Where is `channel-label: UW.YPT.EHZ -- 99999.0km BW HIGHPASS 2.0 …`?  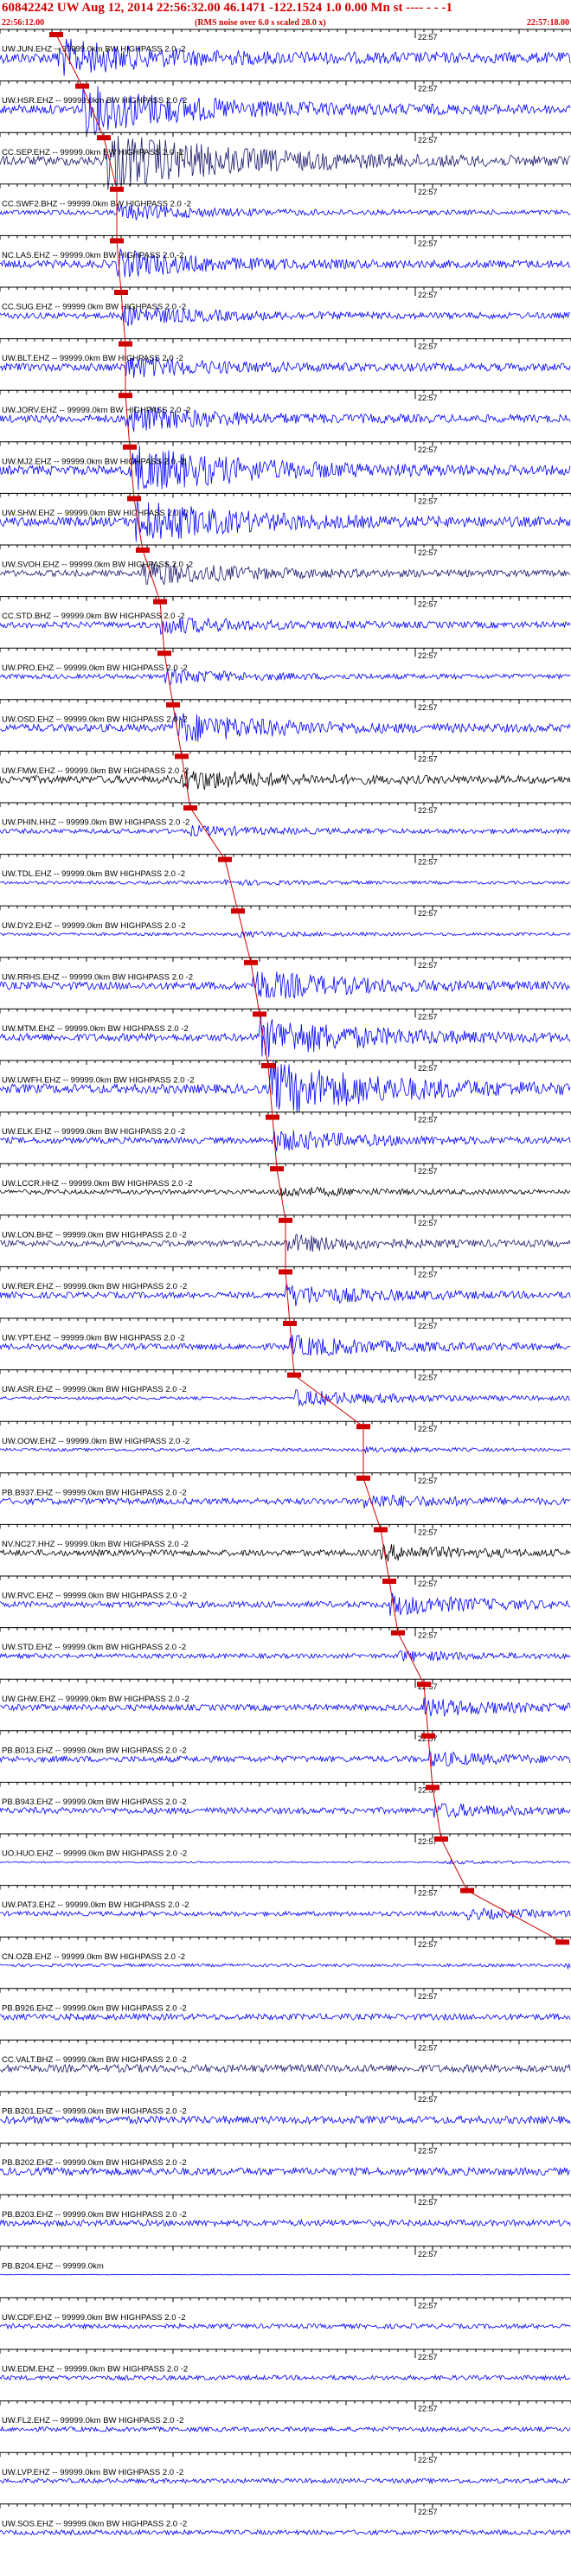
channel-label: UW.YPT.EHZ -- 99999.0km BW HIGHPASS 2.0 … is located at coordinates (93, 1338).